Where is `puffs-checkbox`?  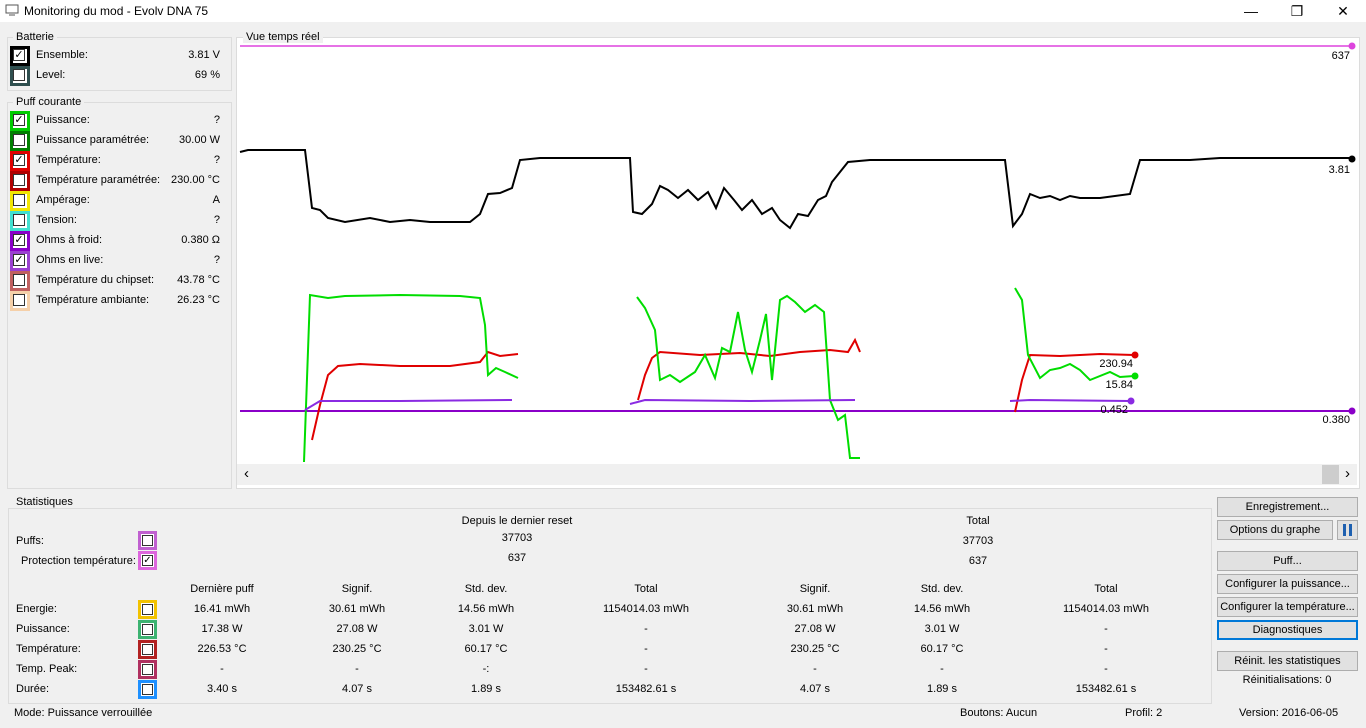
puffs-checkbox is located at coordinates (147, 540).